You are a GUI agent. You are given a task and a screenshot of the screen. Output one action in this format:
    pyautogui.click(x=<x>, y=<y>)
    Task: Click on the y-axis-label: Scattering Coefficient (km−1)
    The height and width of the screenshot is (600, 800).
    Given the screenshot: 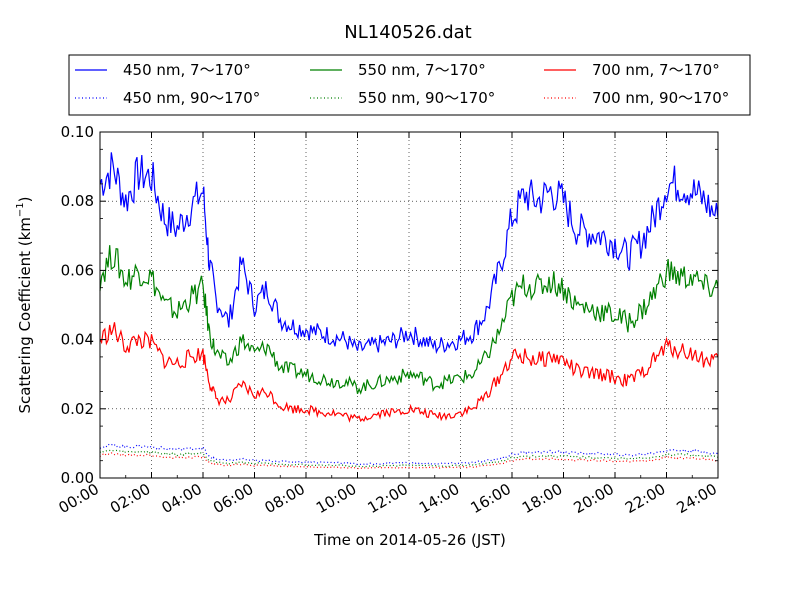 What is the action you would take?
    pyautogui.click(x=24, y=304)
    